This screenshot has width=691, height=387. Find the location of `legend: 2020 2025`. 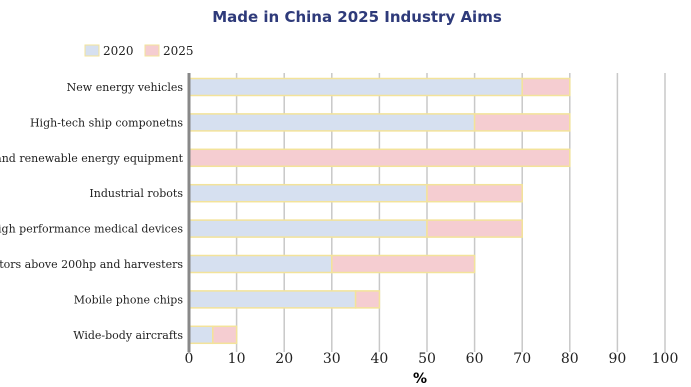

legend: 2020 2025 is located at coordinates (139, 51).